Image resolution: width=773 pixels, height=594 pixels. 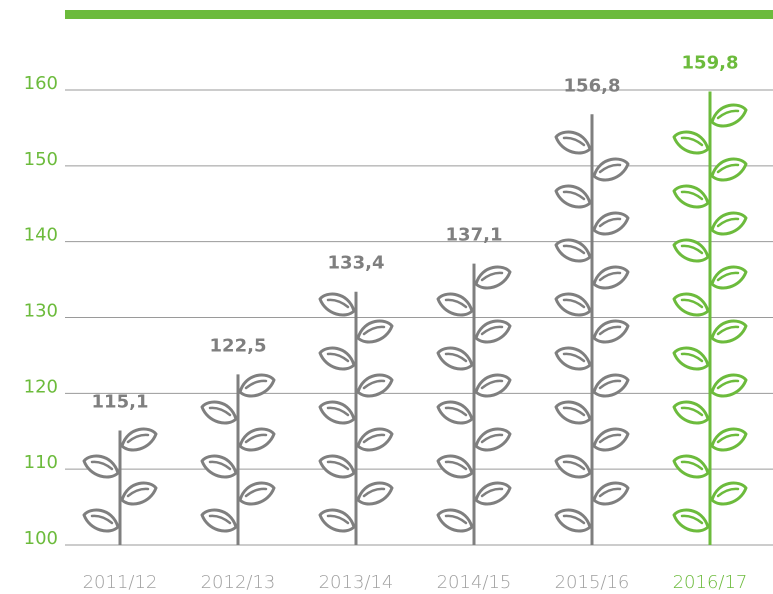 What do you see at coordinates (41, 159) in the screenshot?
I see `y-tick-label: 150` at bounding box center [41, 159].